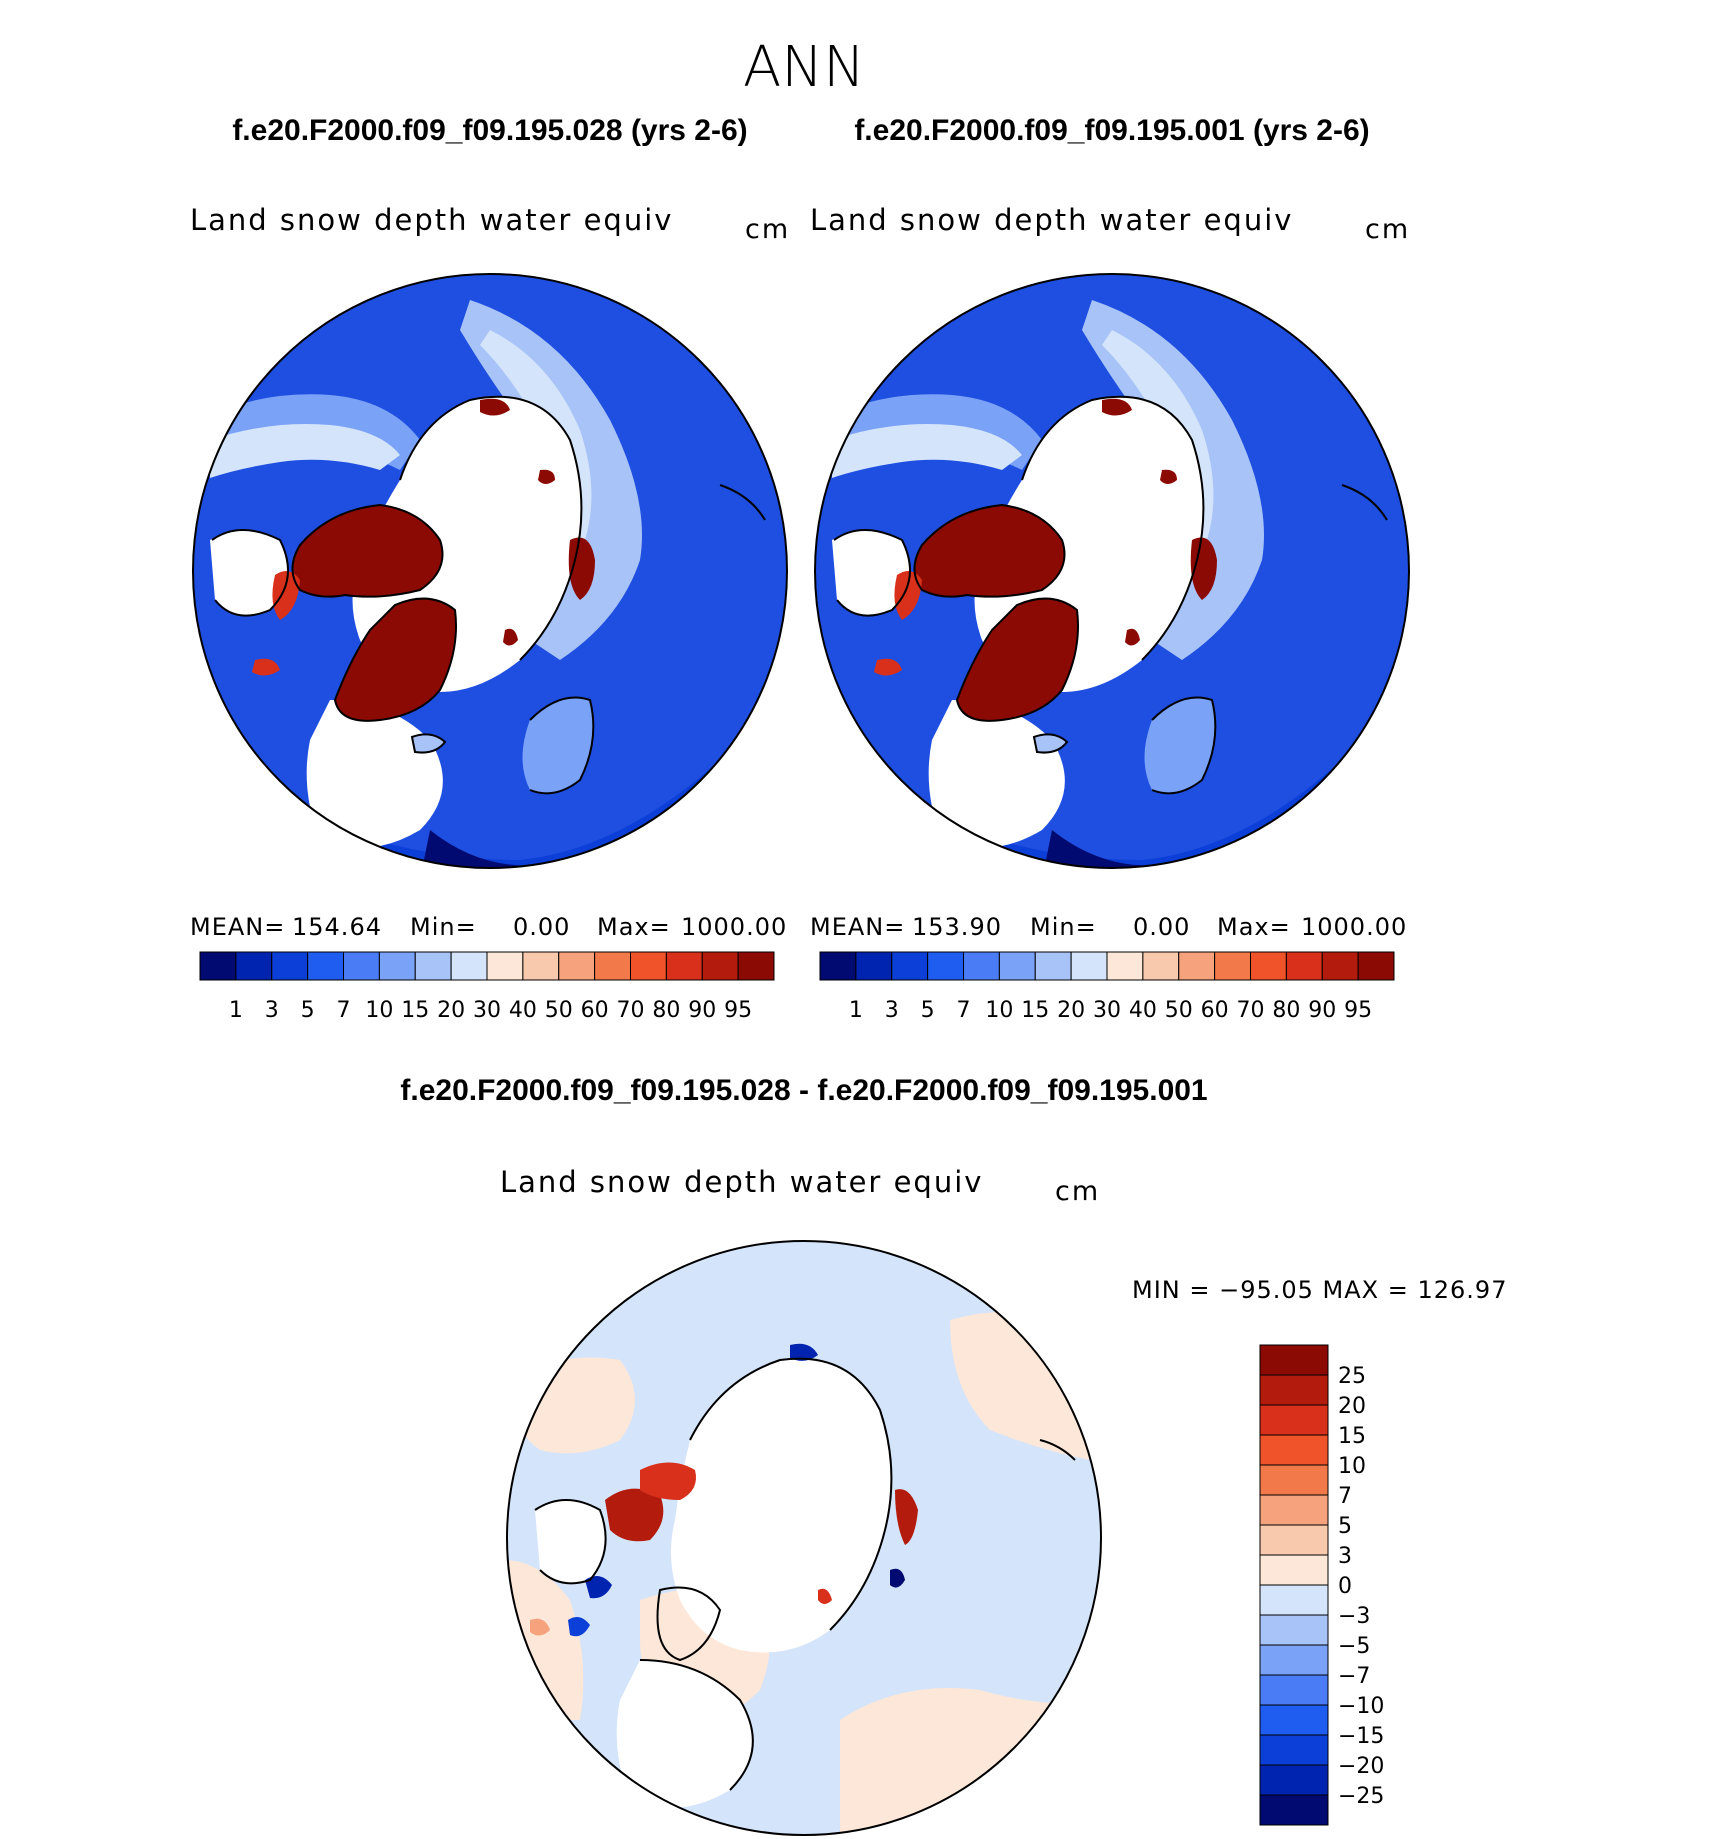 The image size is (1710, 1839). I want to click on colorbar-diff-tick-label: −3, so click(1354, 1616).